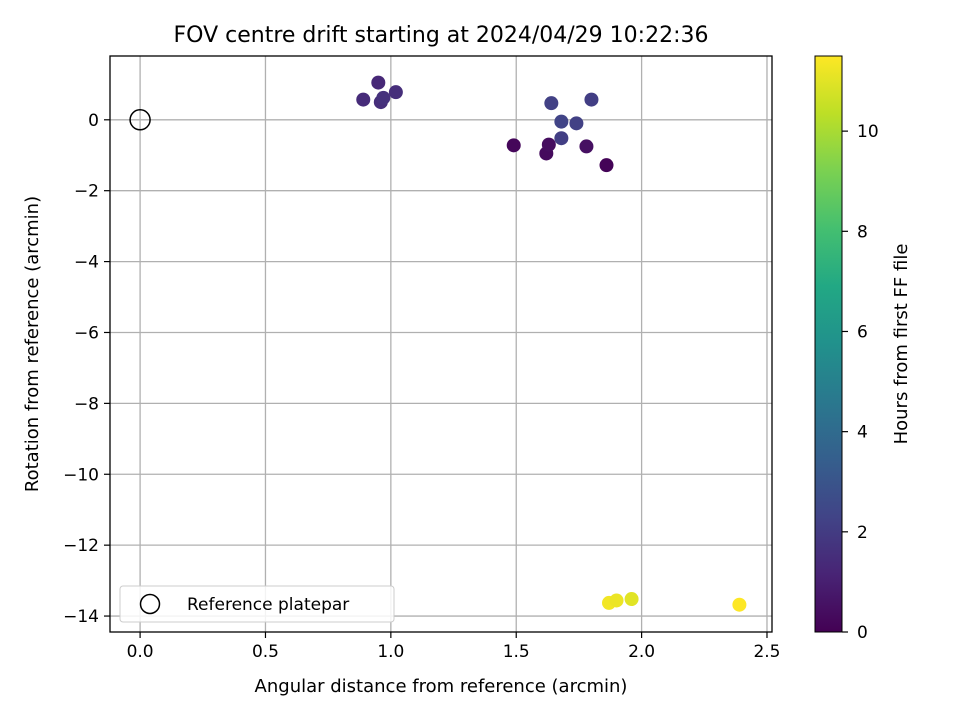 The height and width of the screenshot is (720, 960). What do you see at coordinates (86, 192) in the screenshot?
I see `y-tick-label: −2` at bounding box center [86, 192].